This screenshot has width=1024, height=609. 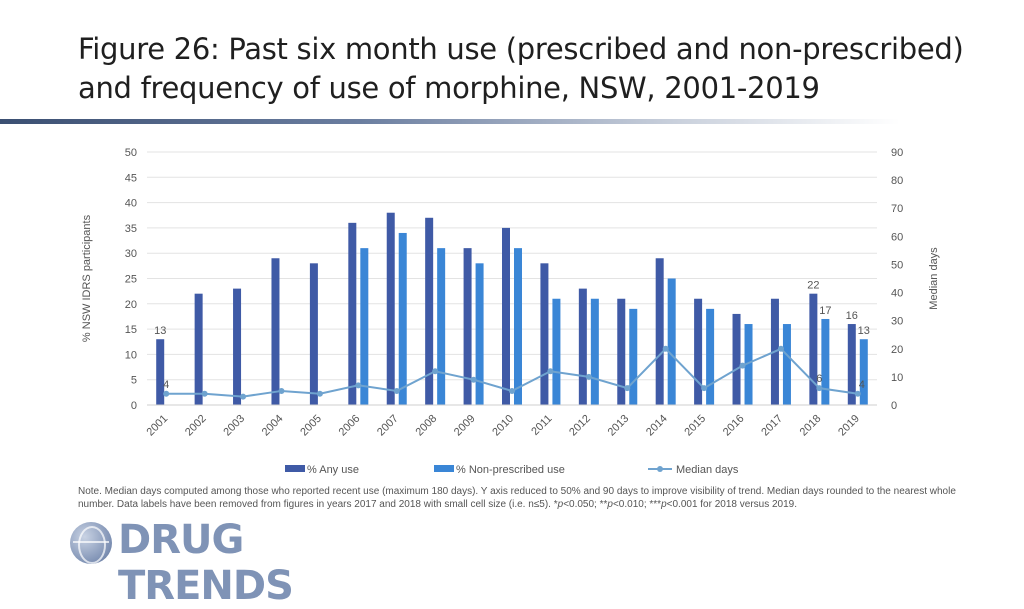 I want to click on y-tick-label: 0, so click(x=134, y=406).